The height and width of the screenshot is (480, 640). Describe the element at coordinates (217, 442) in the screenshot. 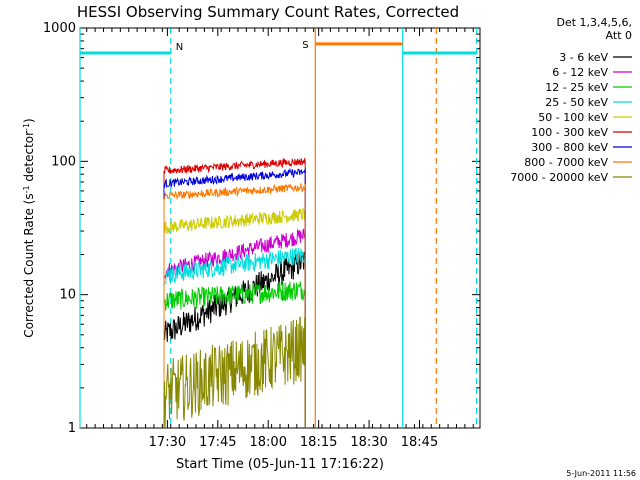

I see `x-tick-label: 17:45` at that location.